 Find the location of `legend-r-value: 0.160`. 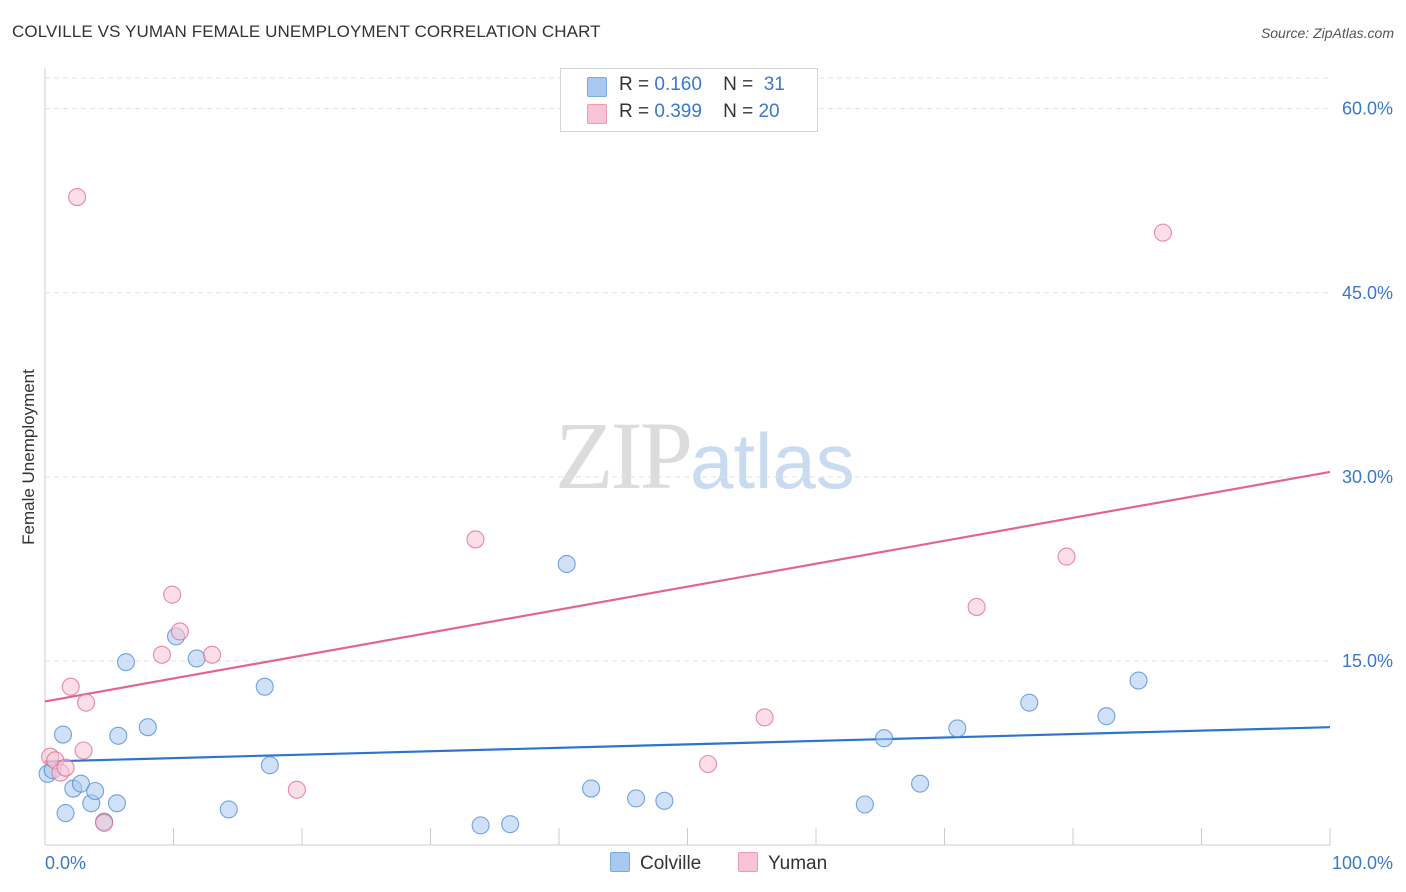

legend-r-value: 0.160 is located at coordinates (678, 84).